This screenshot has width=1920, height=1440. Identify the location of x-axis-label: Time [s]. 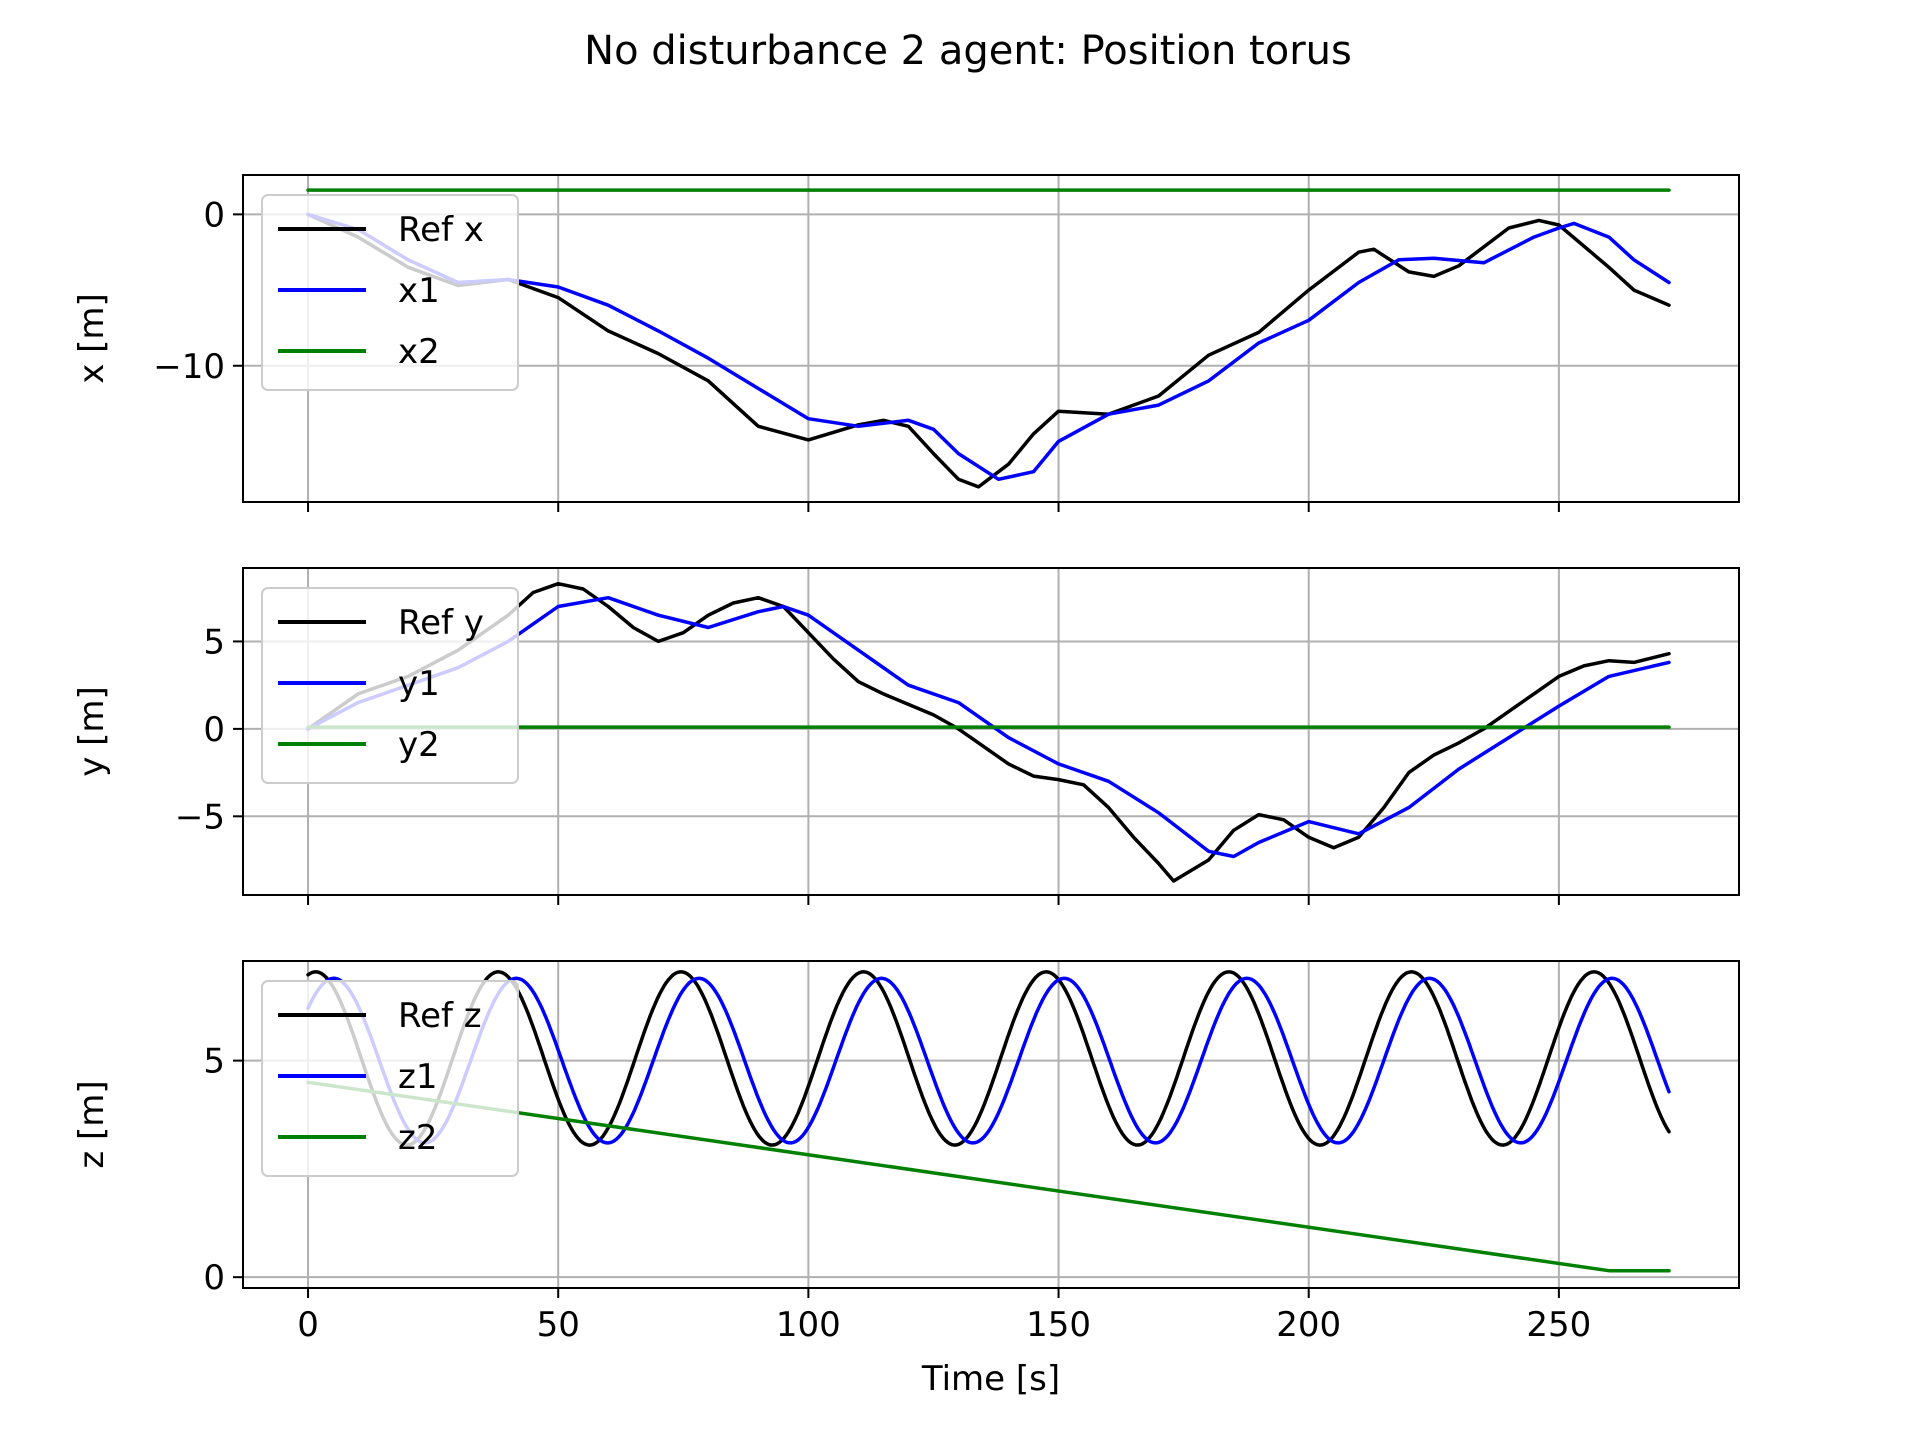
(990, 1379).